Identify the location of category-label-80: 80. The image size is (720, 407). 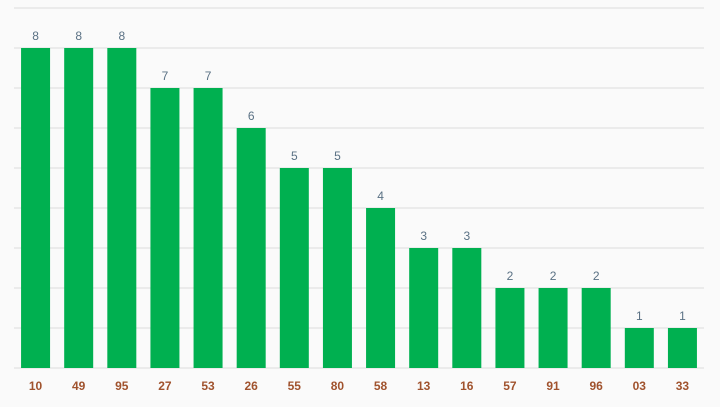
(338, 386).